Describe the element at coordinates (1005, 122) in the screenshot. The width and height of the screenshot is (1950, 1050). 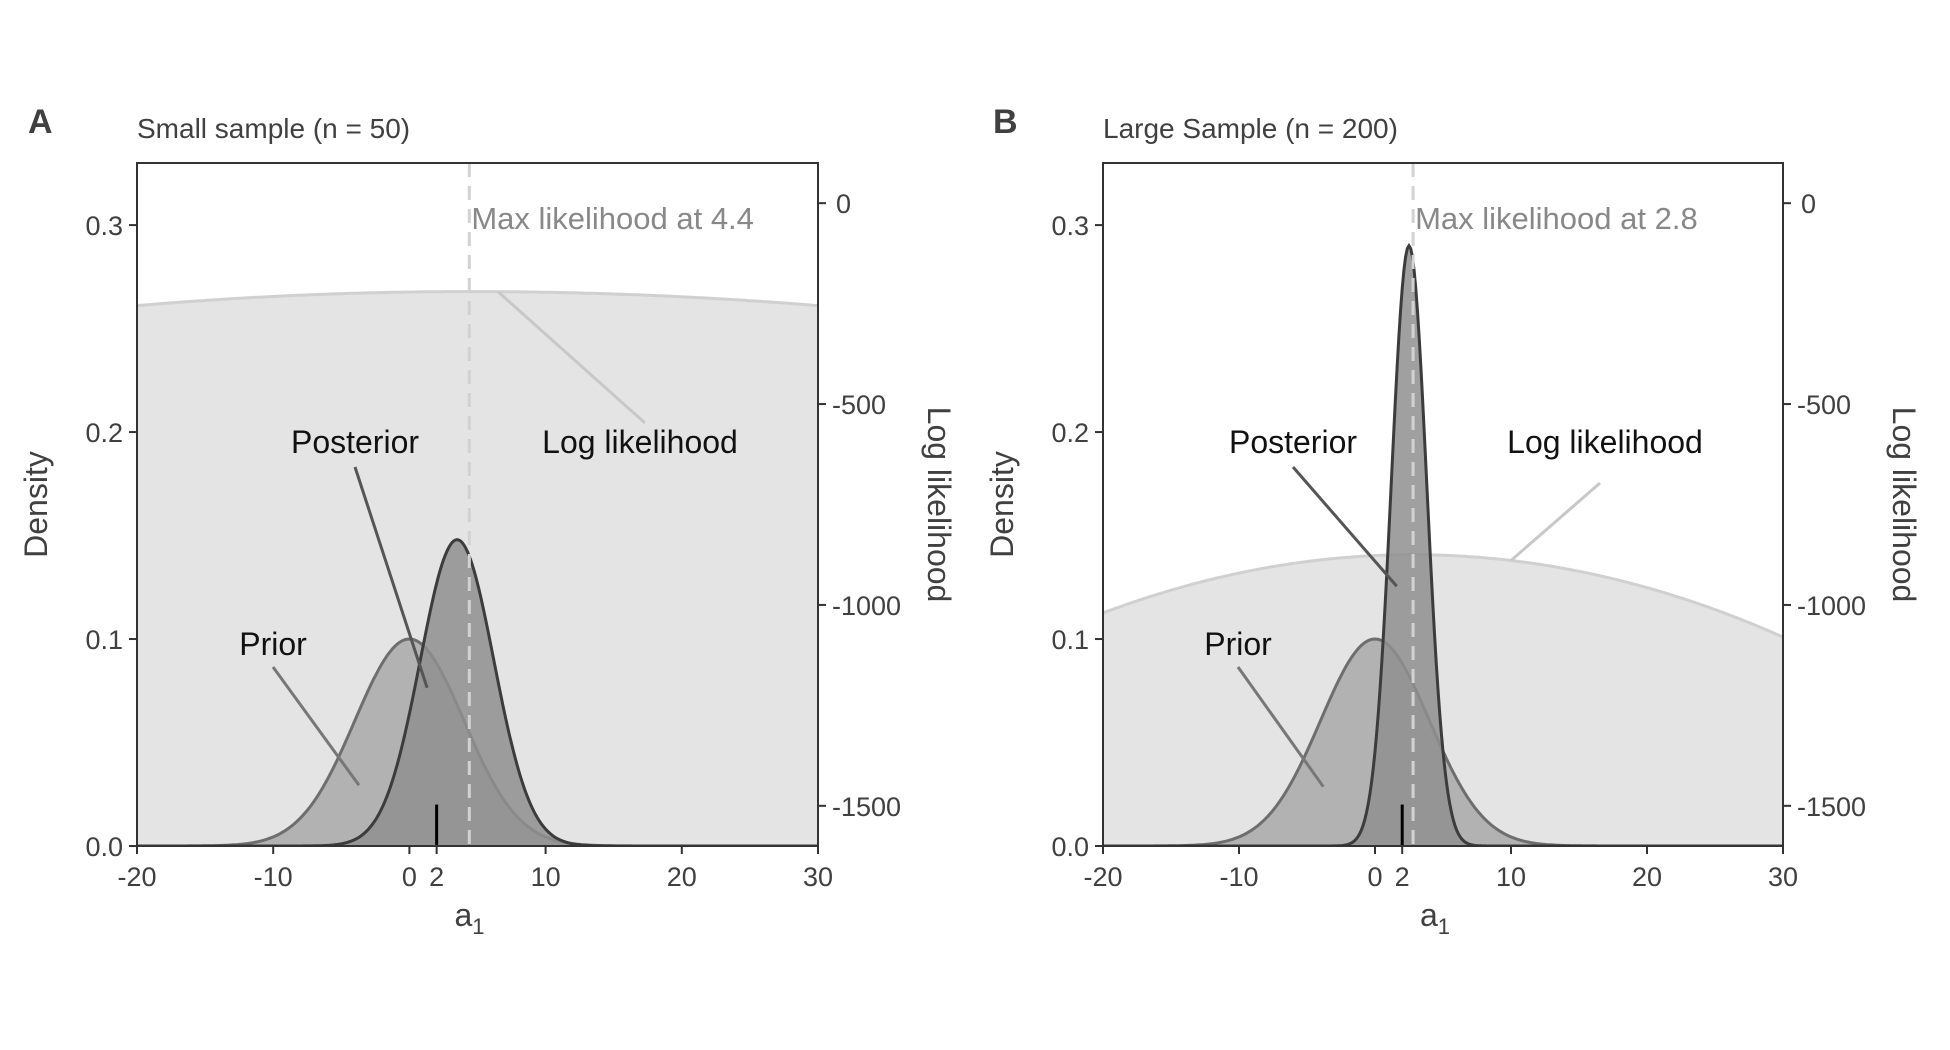
I see `panel-letter: B` at that location.